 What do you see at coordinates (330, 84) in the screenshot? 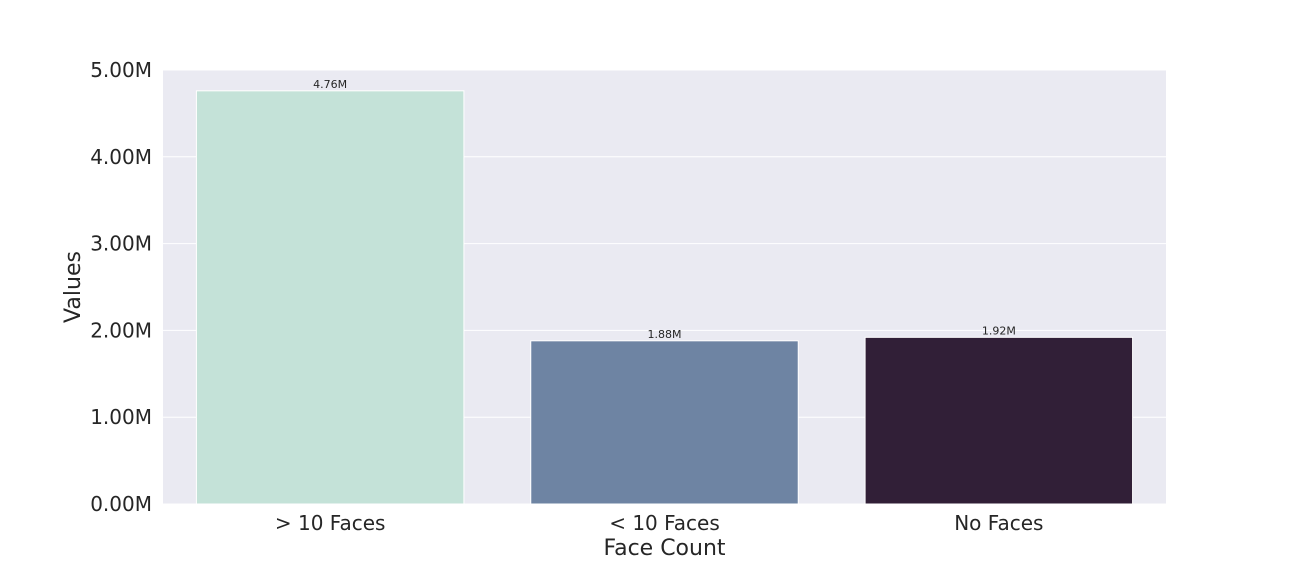
I see `bar-value-label: 4.76M` at bounding box center [330, 84].